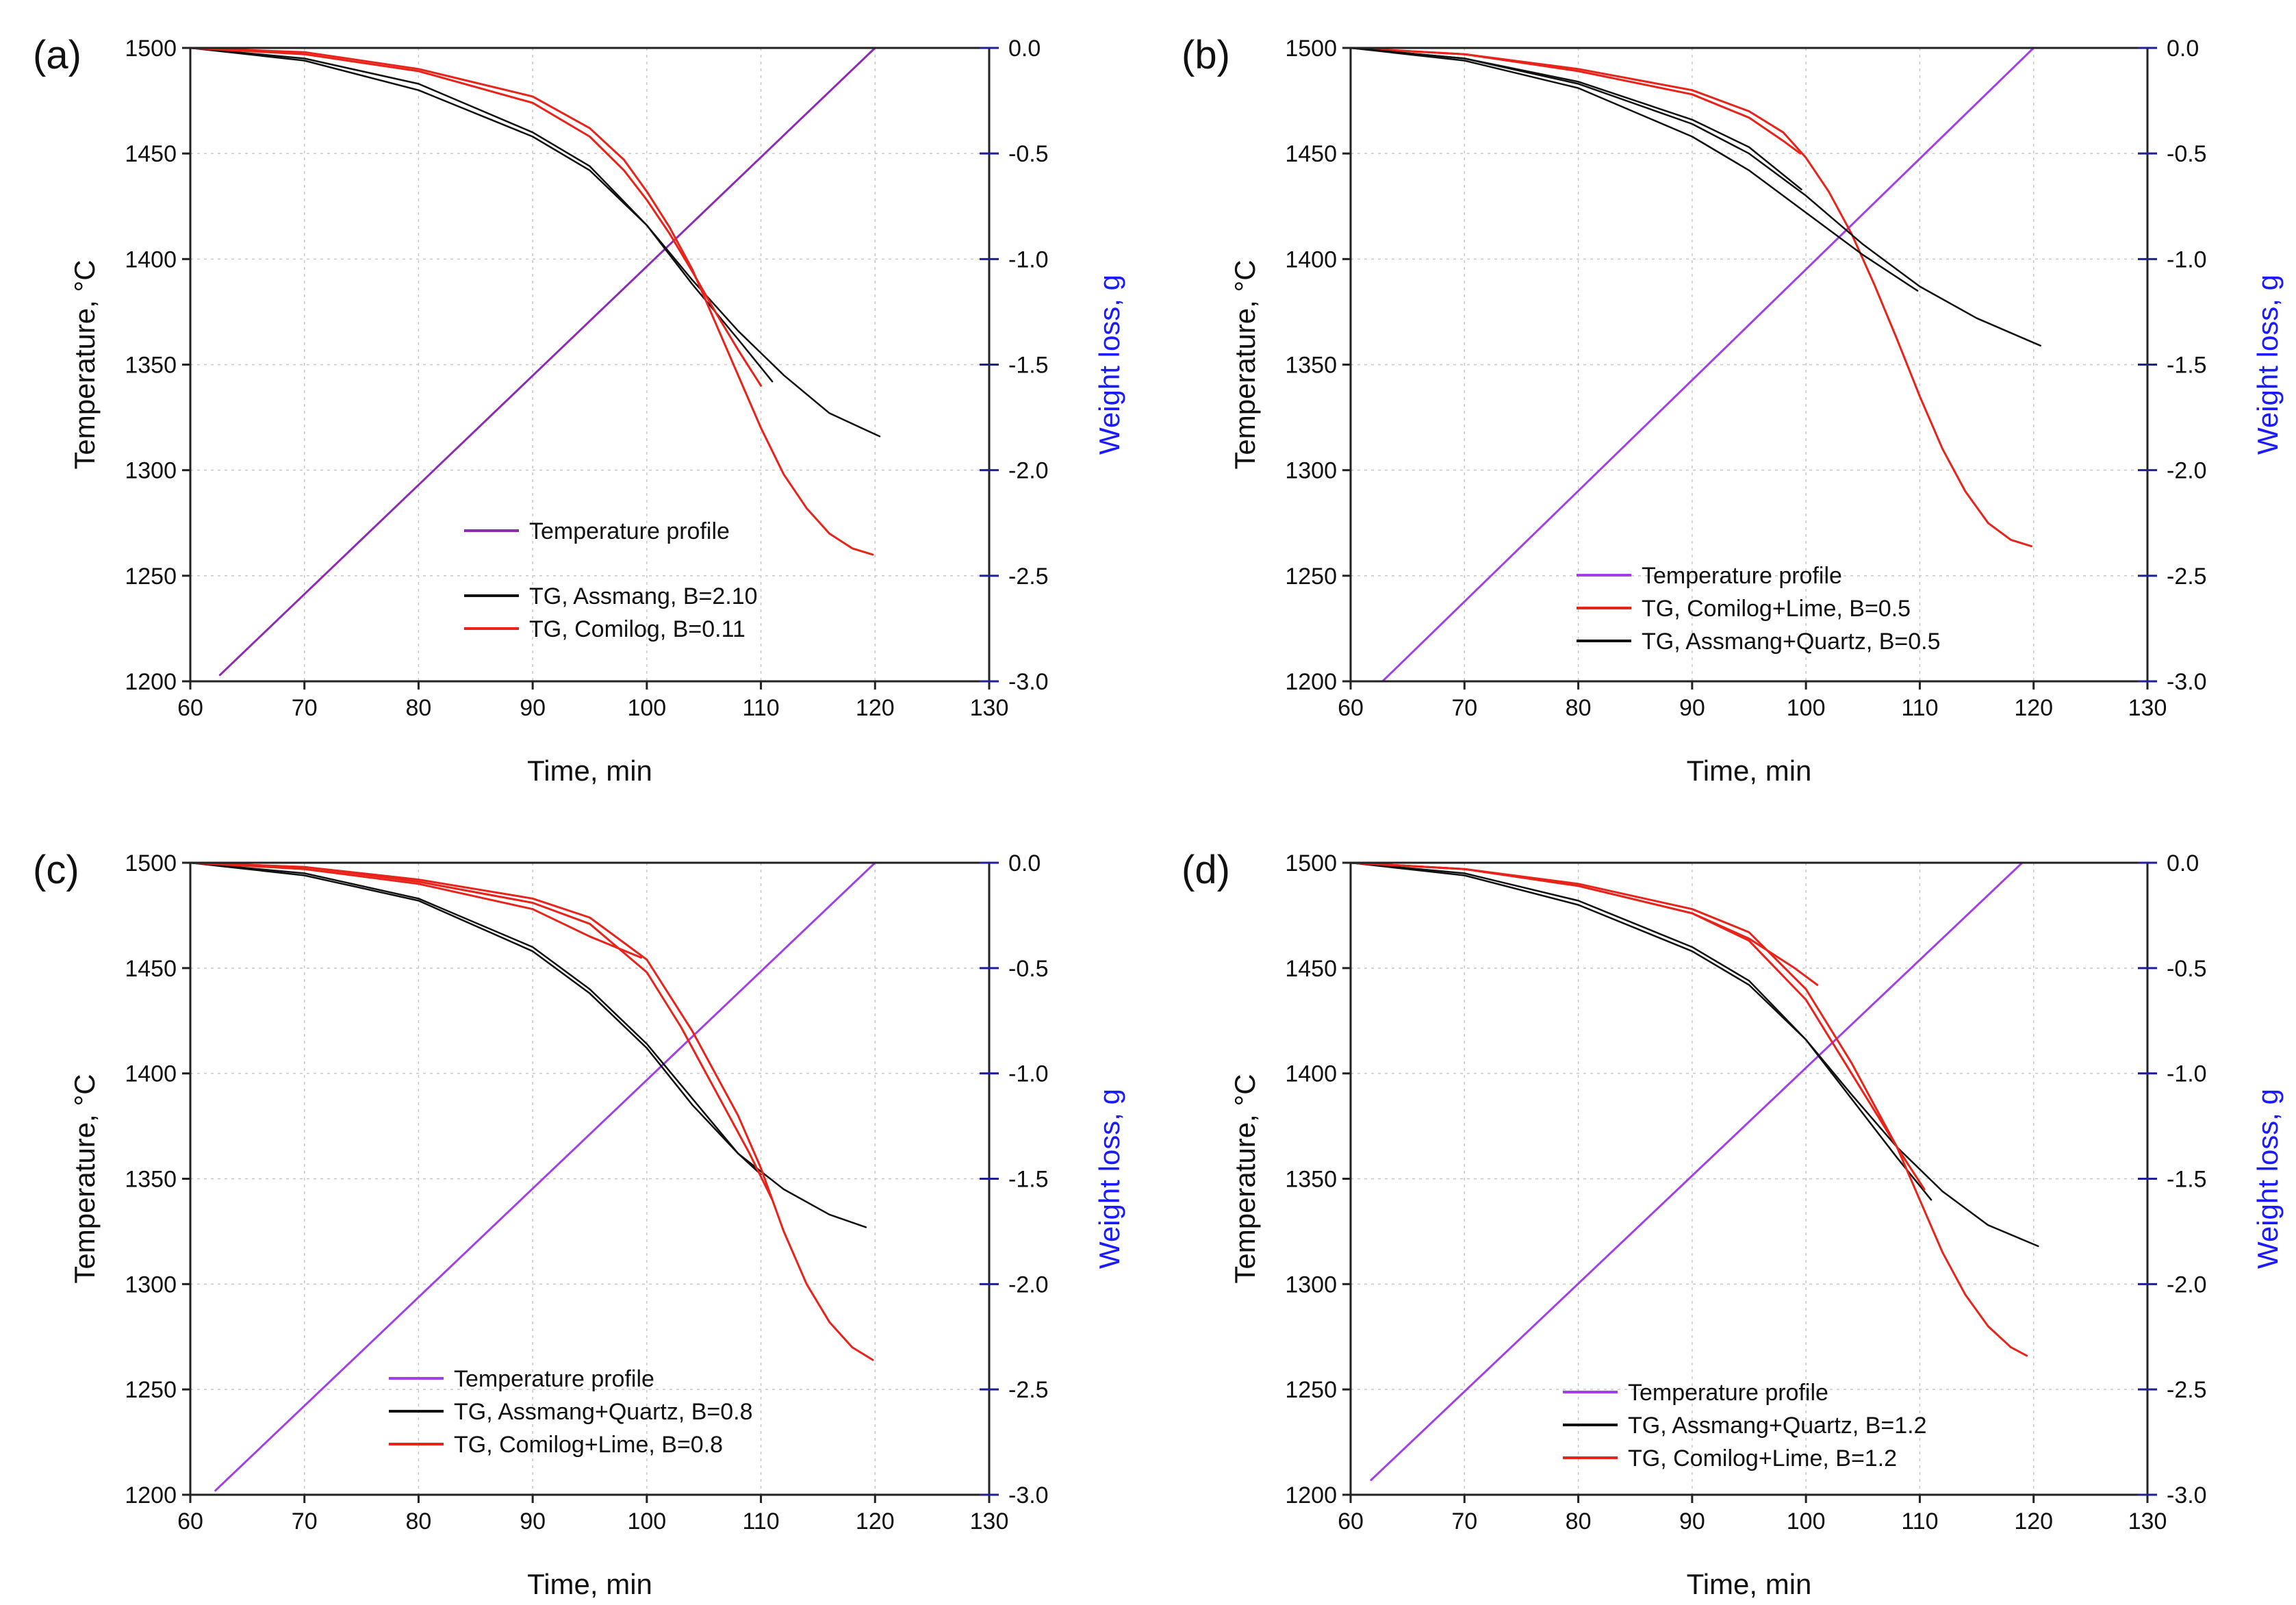 The width and height of the screenshot is (2296, 1605). What do you see at coordinates (643, 596) in the screenshot?
I see `legend-entry: TG, Assmang, B=2.10` at bounding box center [643, 596].